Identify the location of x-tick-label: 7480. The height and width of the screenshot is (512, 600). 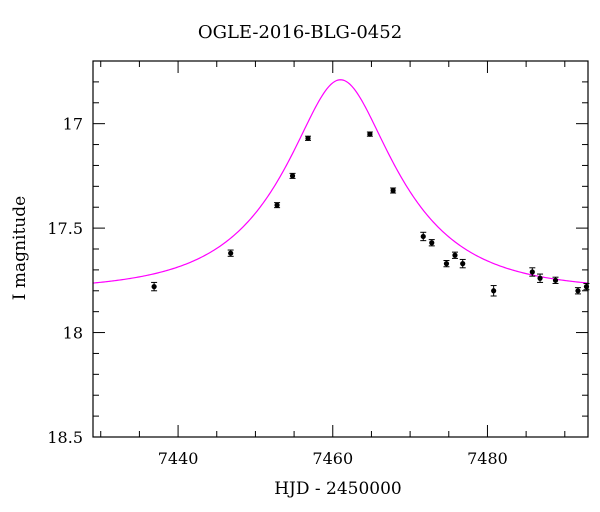
(487, 458).